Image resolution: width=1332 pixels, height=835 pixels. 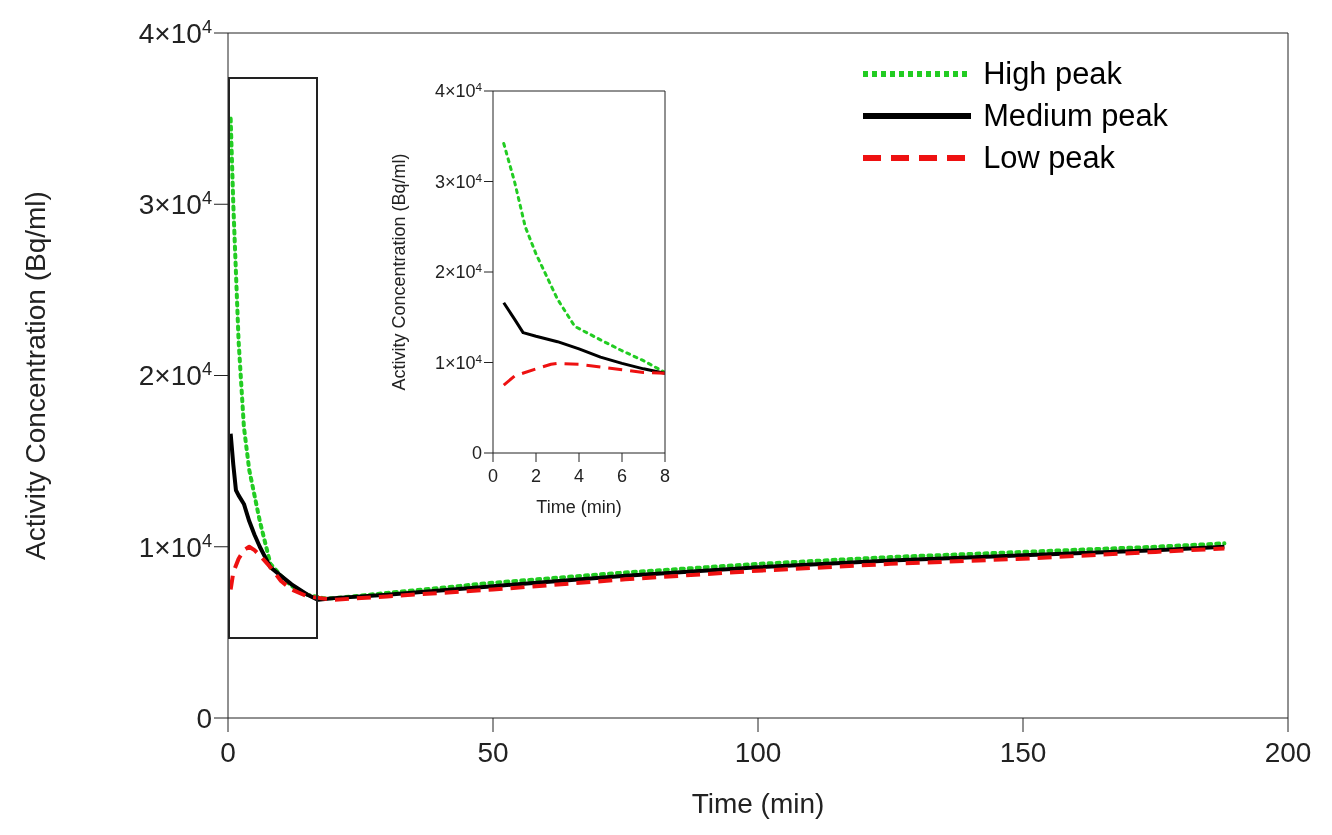 I want to click on x-tick-label: 8, so click(x=665, y=476).